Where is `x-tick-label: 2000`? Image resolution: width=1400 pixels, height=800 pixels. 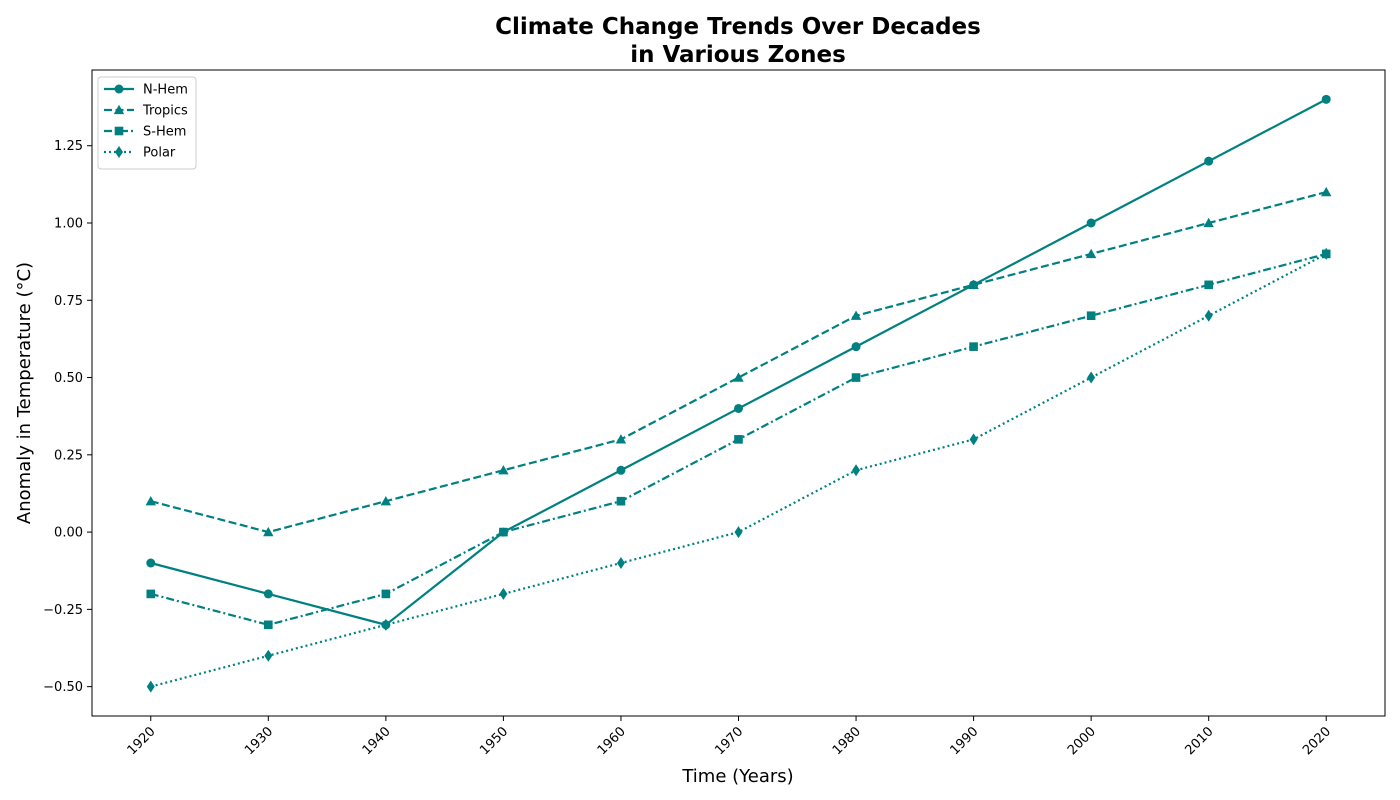
x-tick-label: 2000 is located at coordinates (1082, 741).